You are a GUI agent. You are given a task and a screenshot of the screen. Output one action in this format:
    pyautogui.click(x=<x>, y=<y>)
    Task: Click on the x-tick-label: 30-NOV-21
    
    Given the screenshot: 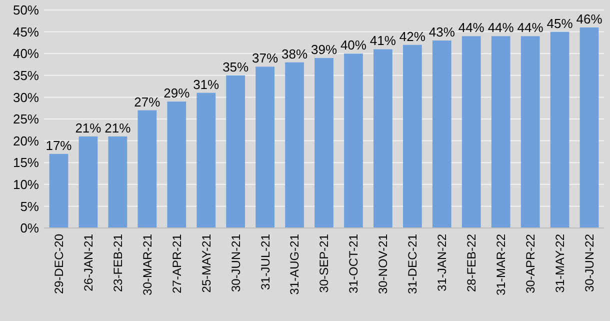 What is the action you would take?
    pyautogui.click(x=383, y=264)
    